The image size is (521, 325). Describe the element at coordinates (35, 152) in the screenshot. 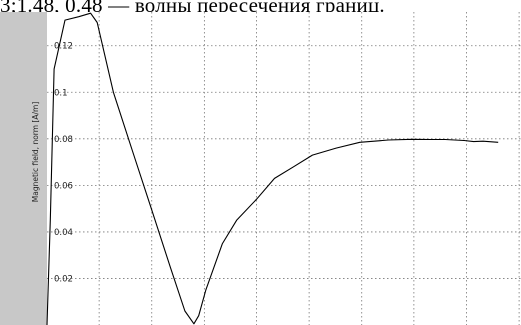

I see `y-axis-title: Magnetic field, norm [A/m]` at that location.